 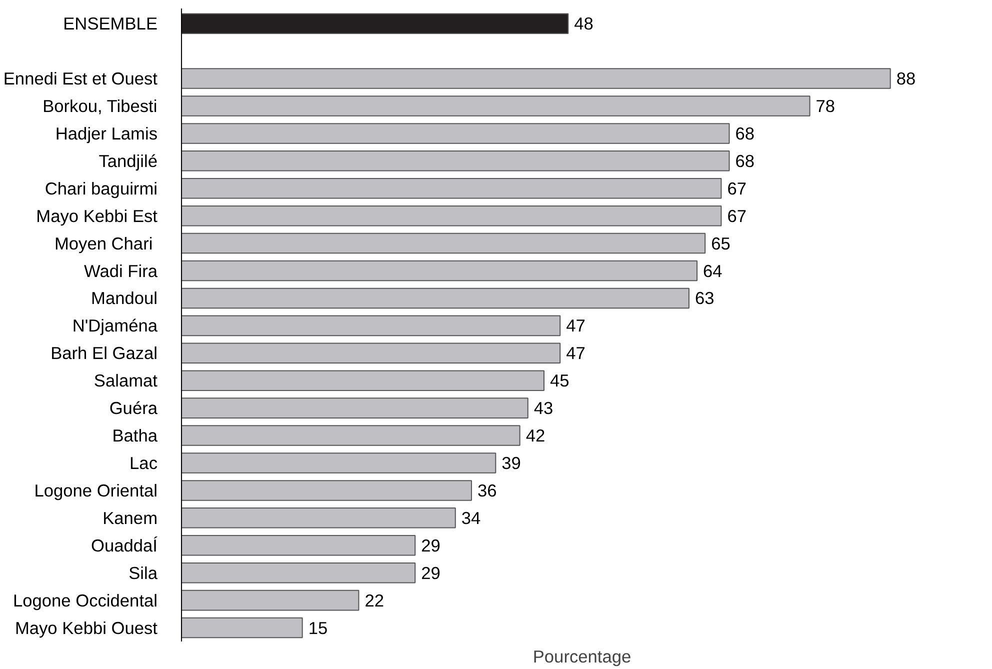 I want to click on y-tick-label: Ennedi Est et Ouest, so click(x=80, y=78).